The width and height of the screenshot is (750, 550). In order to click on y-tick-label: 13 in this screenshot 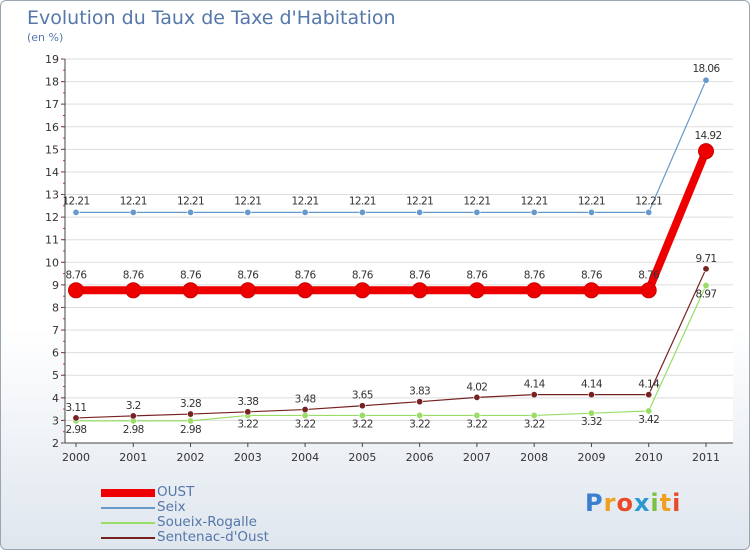, I will do `click(52, 195)`.